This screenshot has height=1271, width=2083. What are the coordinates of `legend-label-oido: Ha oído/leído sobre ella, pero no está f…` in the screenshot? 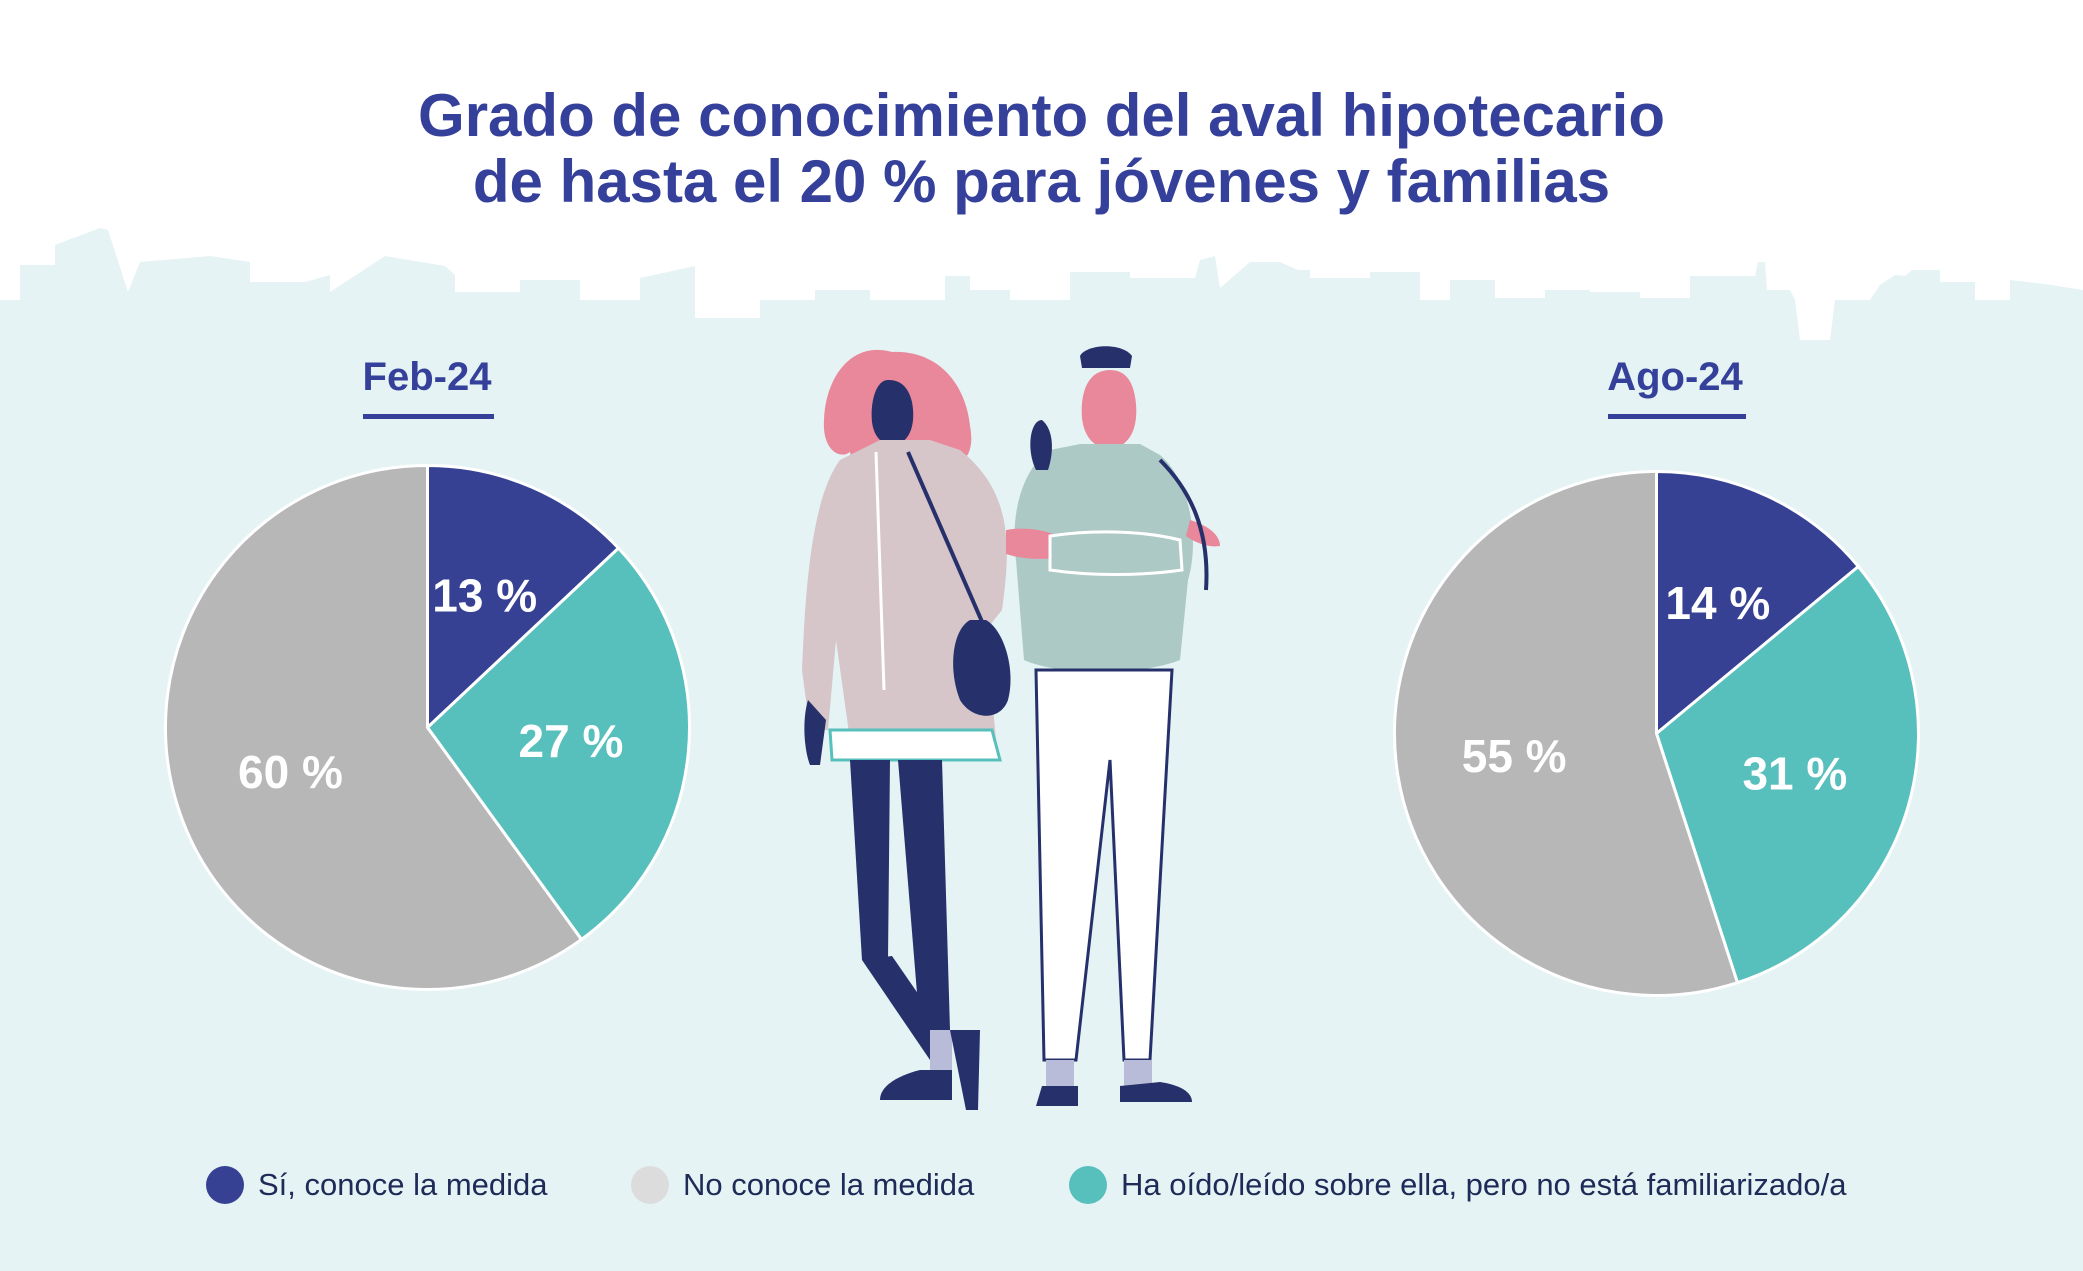 It's located at (1484, 1184).